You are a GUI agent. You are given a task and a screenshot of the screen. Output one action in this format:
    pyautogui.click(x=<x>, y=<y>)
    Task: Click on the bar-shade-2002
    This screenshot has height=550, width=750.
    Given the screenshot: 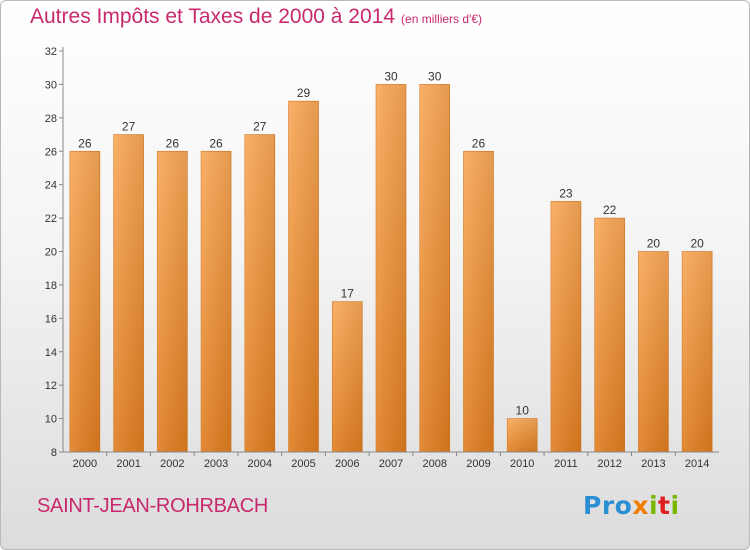 What is the action you would take?
    pyautogui.click(x=172, y=301)
    